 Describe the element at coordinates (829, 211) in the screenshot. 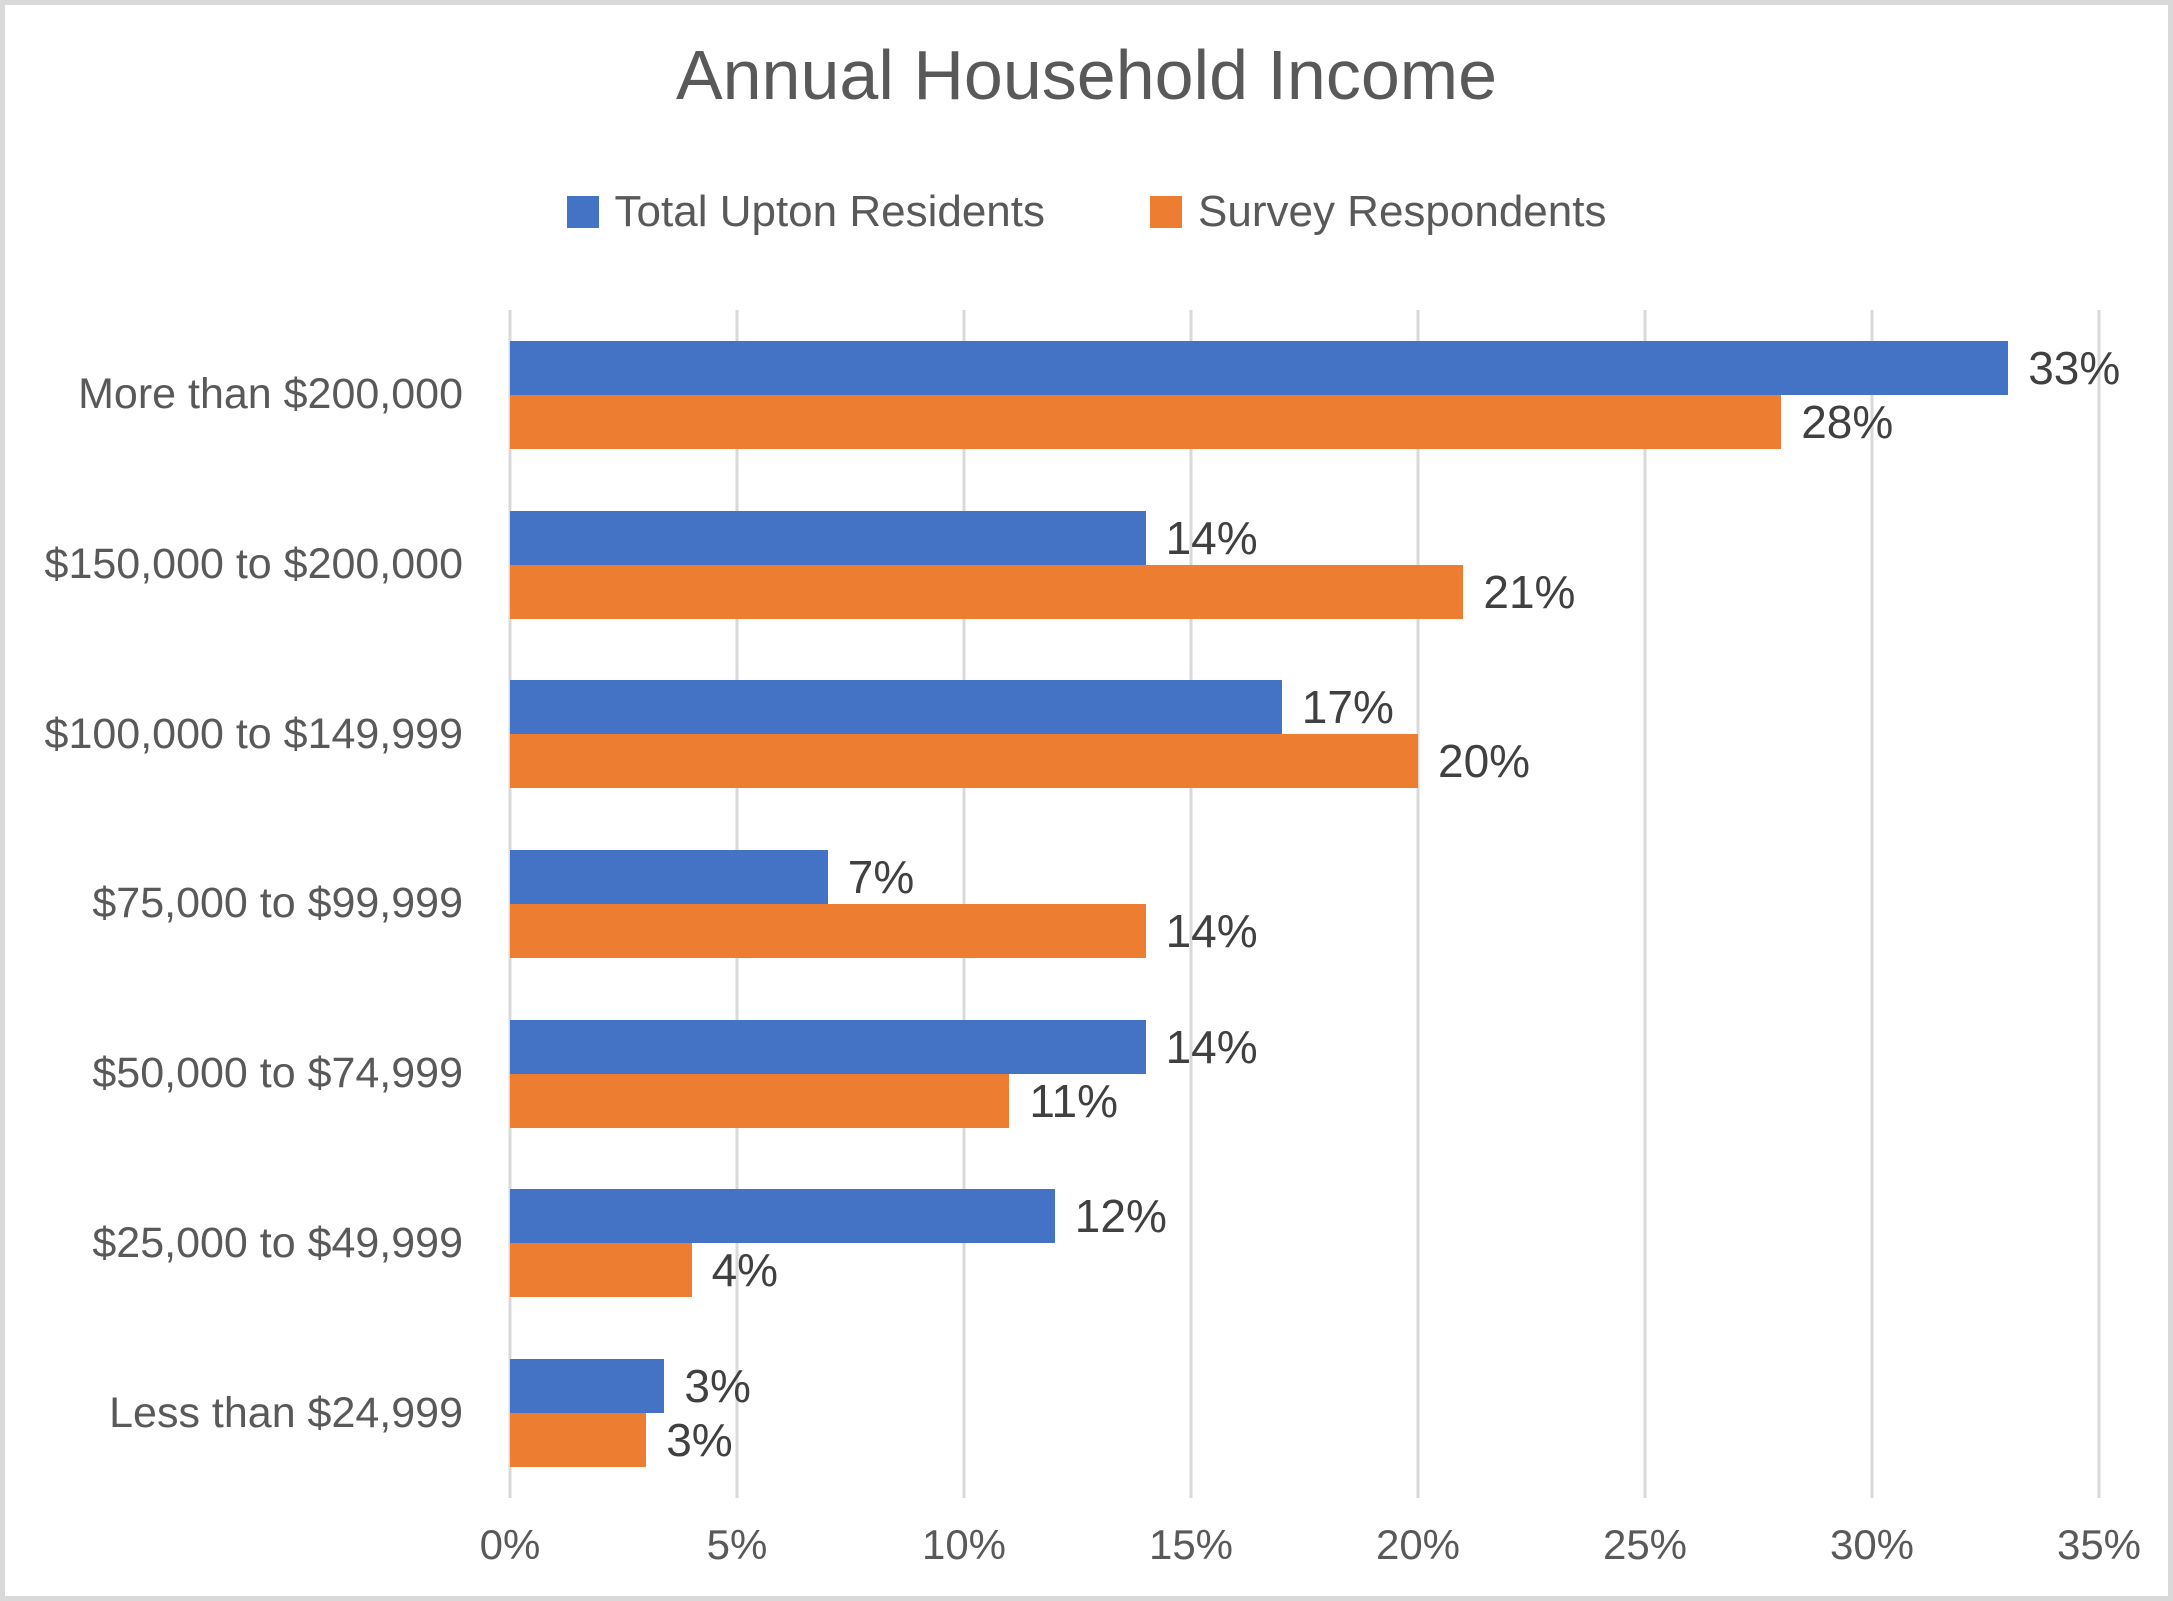

I see `legend-label: Total Upton Residents` at that location.